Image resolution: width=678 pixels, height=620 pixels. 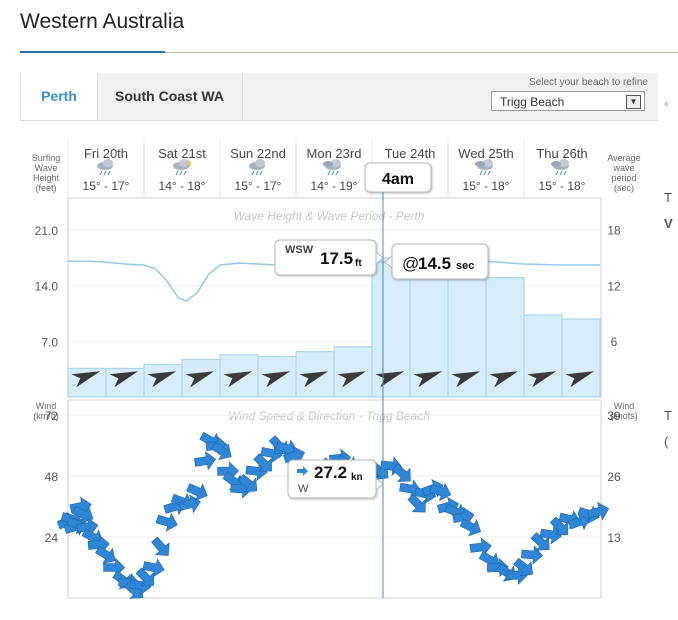 I want to click on time-tooltip-text: 4am, so click(x=398, y=179).